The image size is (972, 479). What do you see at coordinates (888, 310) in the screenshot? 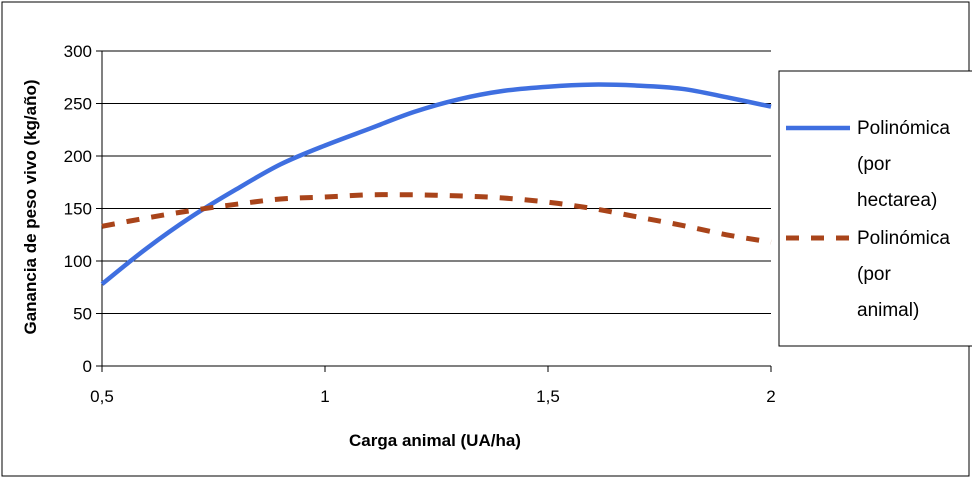
I see `legend-label-line: animal)` at bounding box center [888, 310].